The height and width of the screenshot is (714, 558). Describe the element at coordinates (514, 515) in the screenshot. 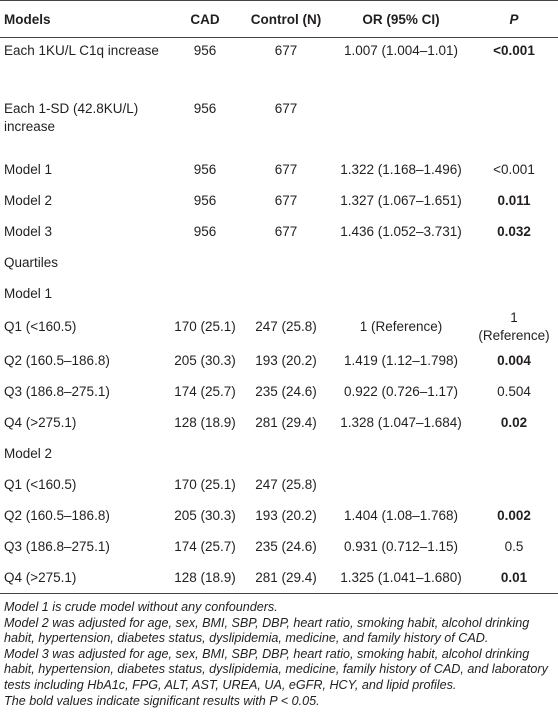

I see `table-cell: 0.002` at that location.